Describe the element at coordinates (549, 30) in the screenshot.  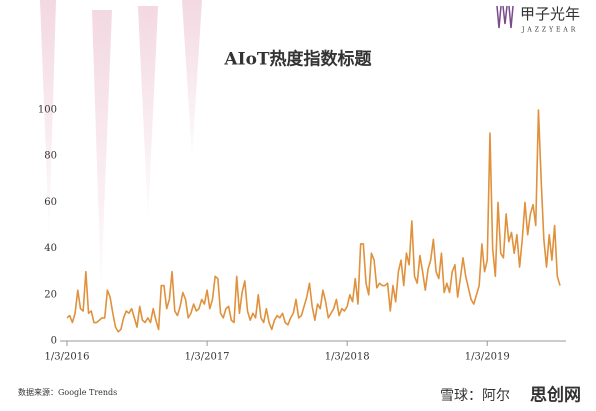
I see `brand-subtitle: JAZZYEAR` at that location.